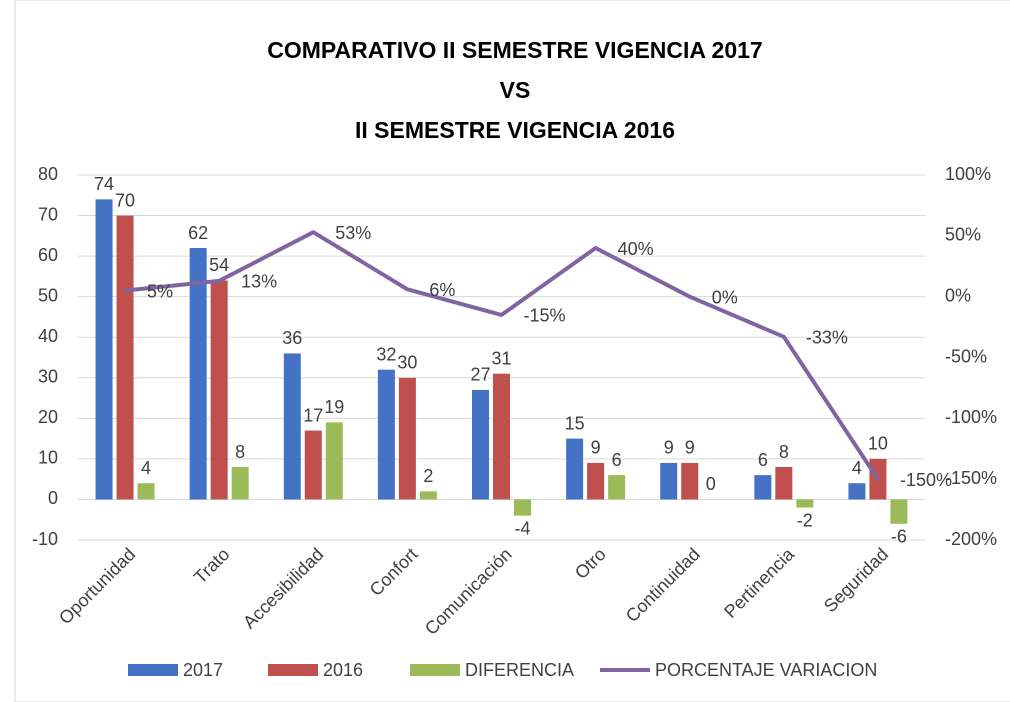 Image resolution: width=1010 pixels, height=702 pixels. I want to click on data-label: 19, so click(334, 407).